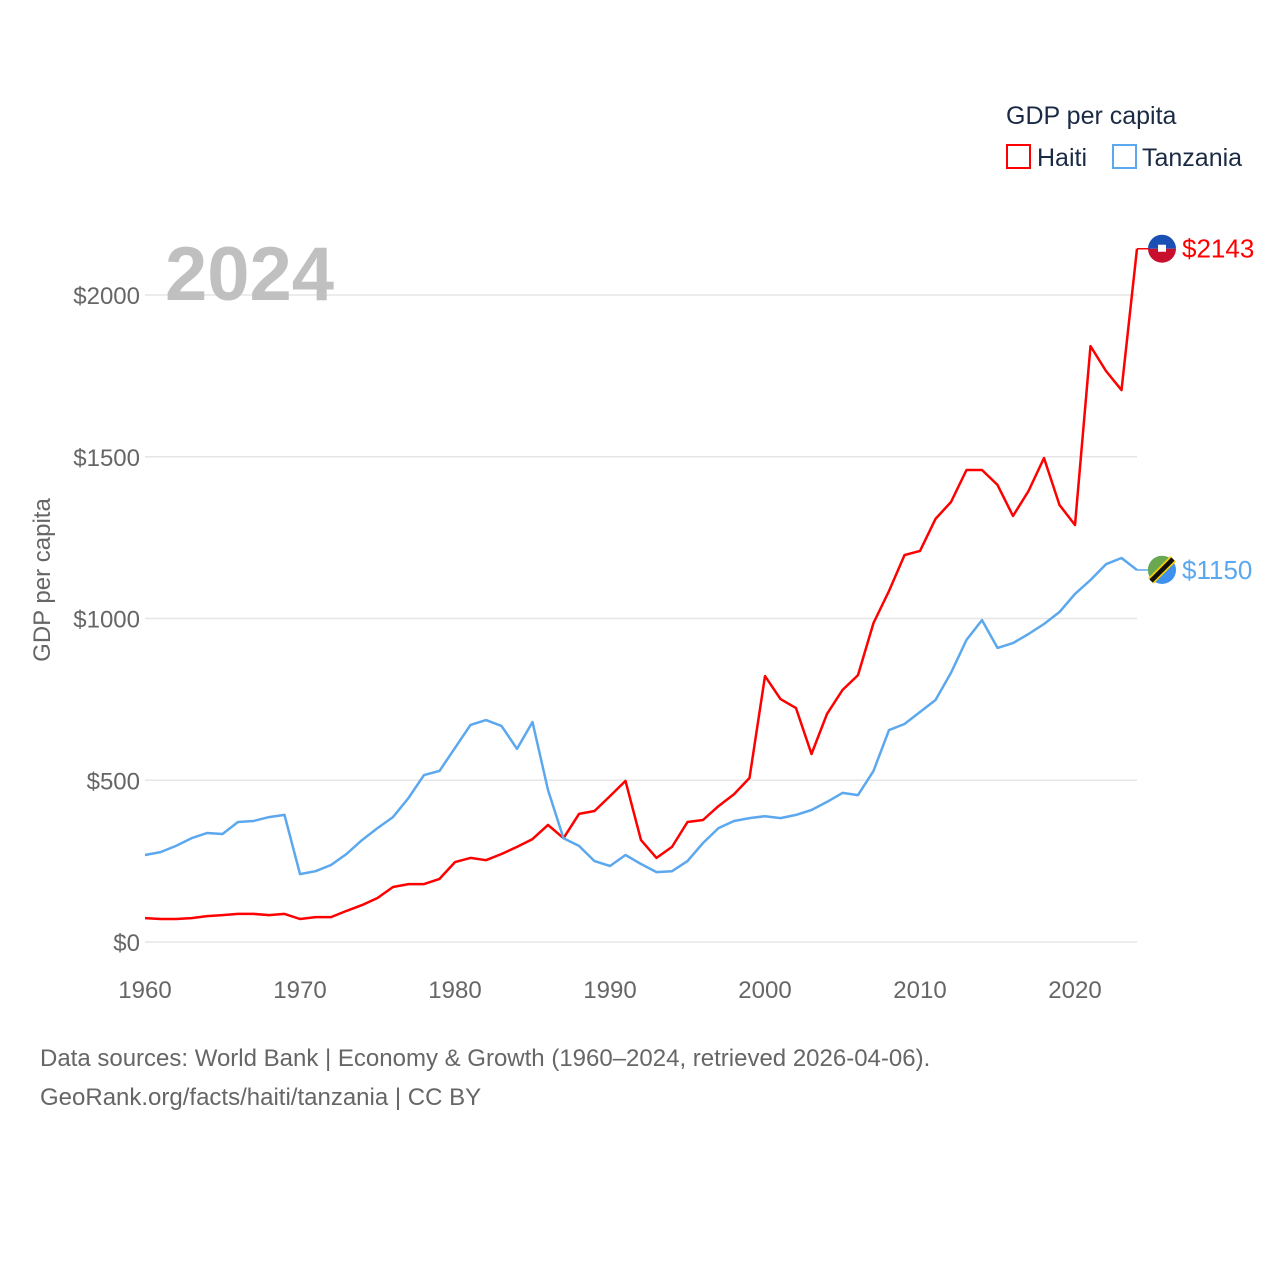 The image size is (1280, 1280). I want to click on year-label: 2024, so click(249, 274).